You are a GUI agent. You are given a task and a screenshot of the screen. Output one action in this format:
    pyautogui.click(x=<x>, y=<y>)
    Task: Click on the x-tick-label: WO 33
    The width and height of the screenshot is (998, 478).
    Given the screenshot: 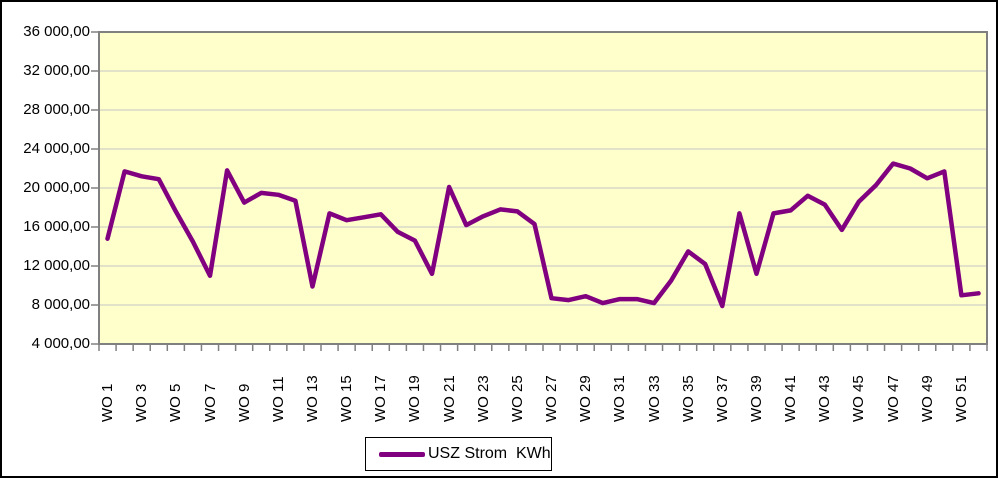 What is the action you would take?
    pyautogui.click(x=654, y=398)
    